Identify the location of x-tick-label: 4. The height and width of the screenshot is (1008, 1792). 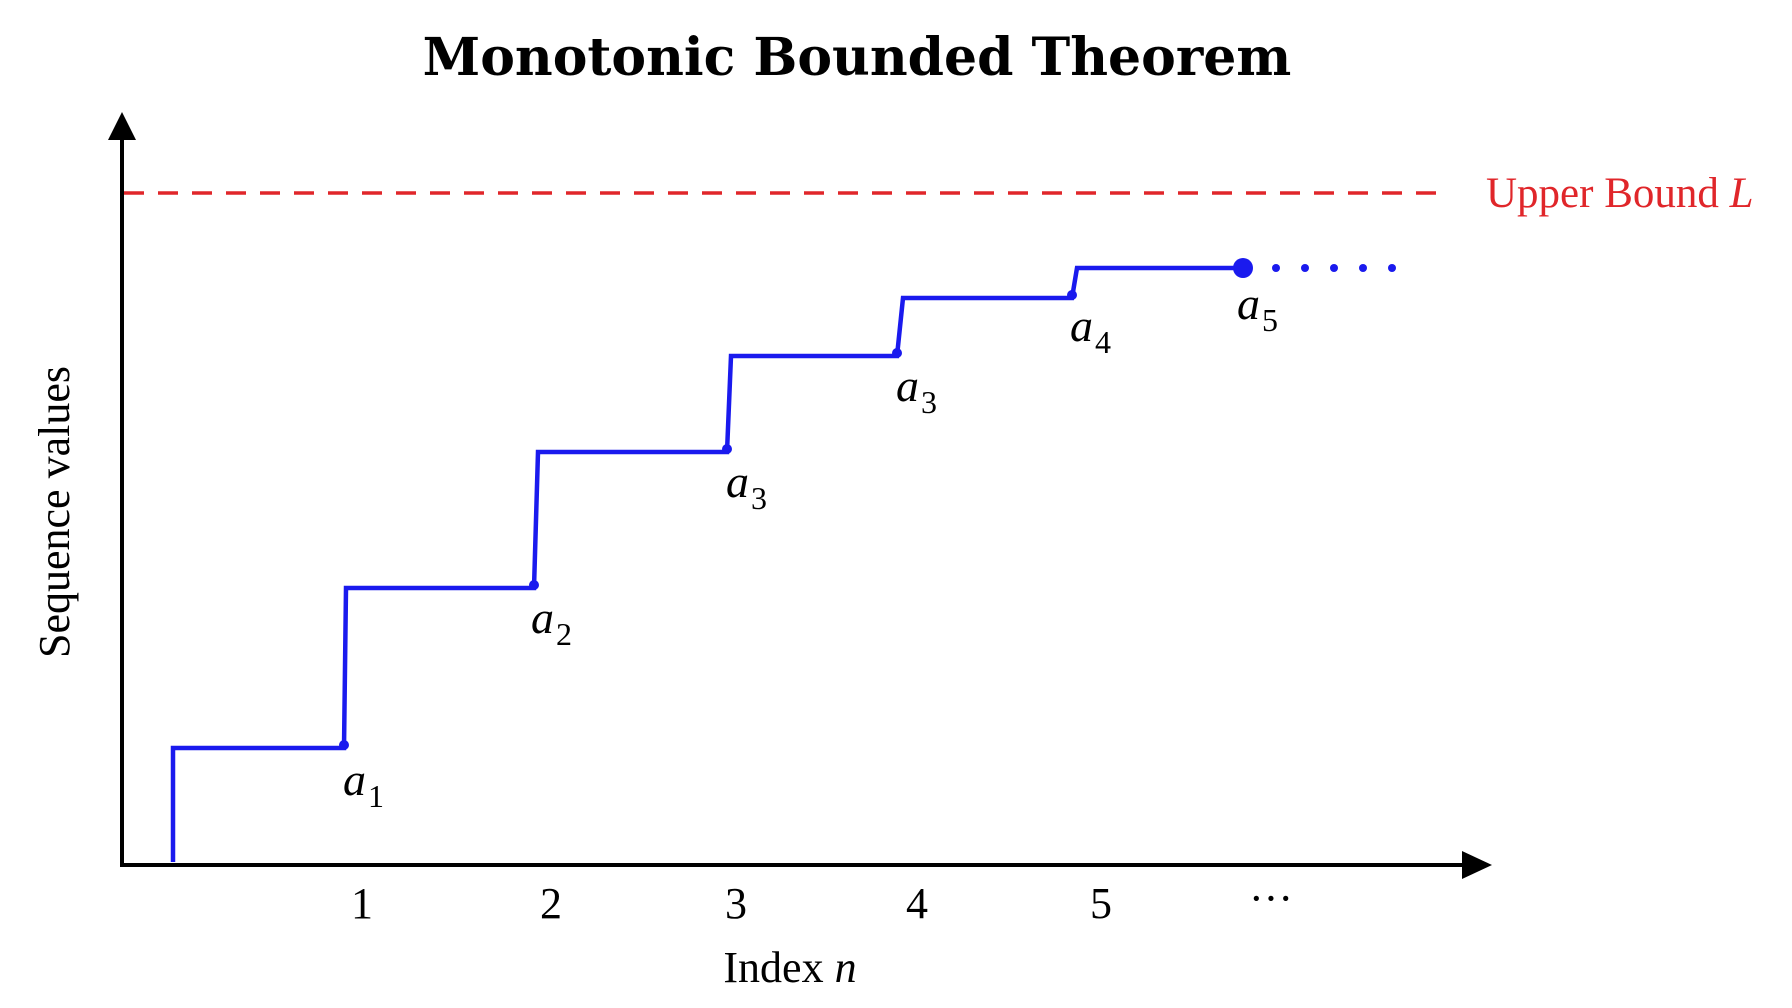
(917, 903).